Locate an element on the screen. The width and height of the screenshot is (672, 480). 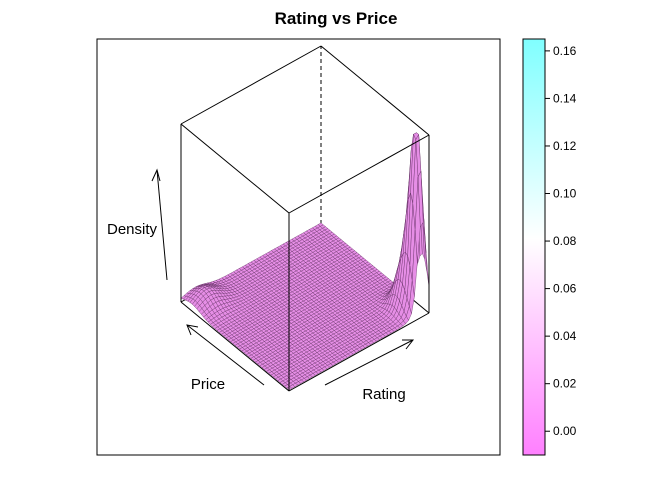
colorbar-tick-label: 0.16 is located at coordinates (565, 51).